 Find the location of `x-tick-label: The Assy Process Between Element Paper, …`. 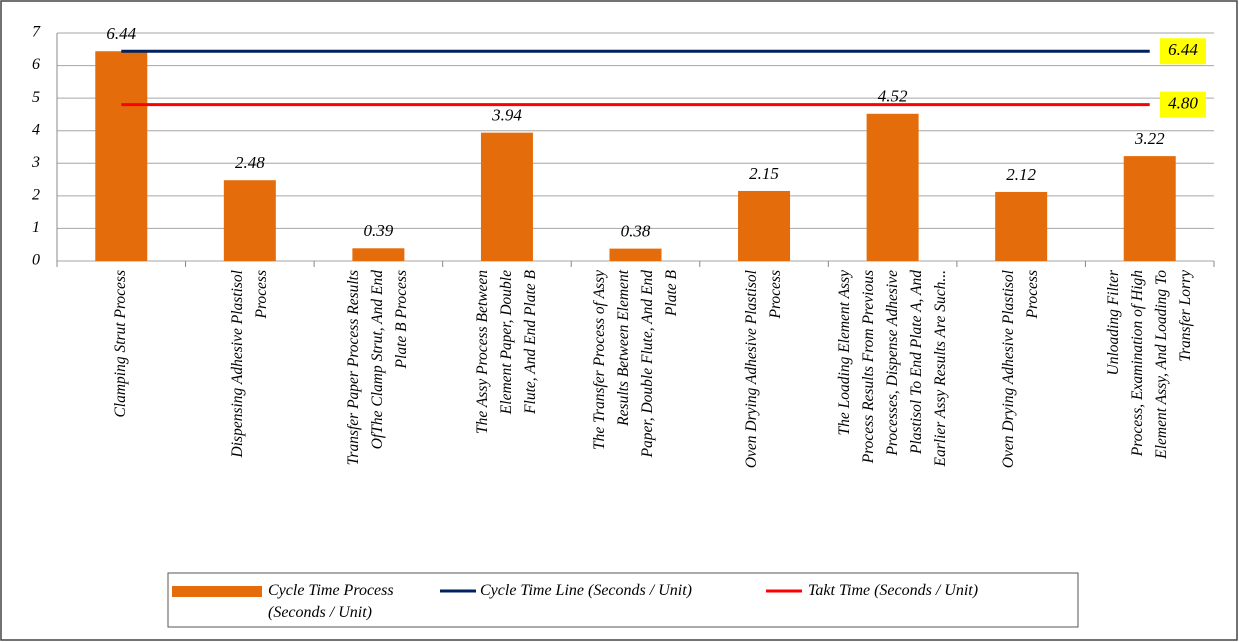

x-tick-label: The Assy Process Between Element Paper, … is located at coordinates (506, 352).